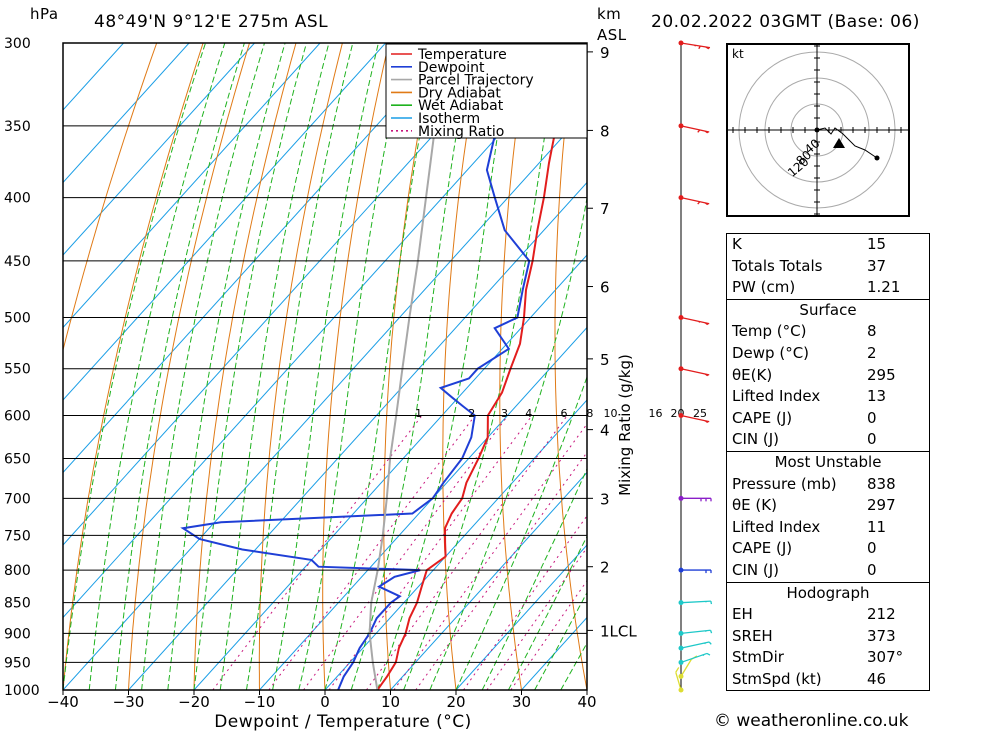 The image size is (1000, 733). Describe the element at coordinates (828, 571) in the screenshot. I see `mu-index-row: CIN (J) 0` at that location.